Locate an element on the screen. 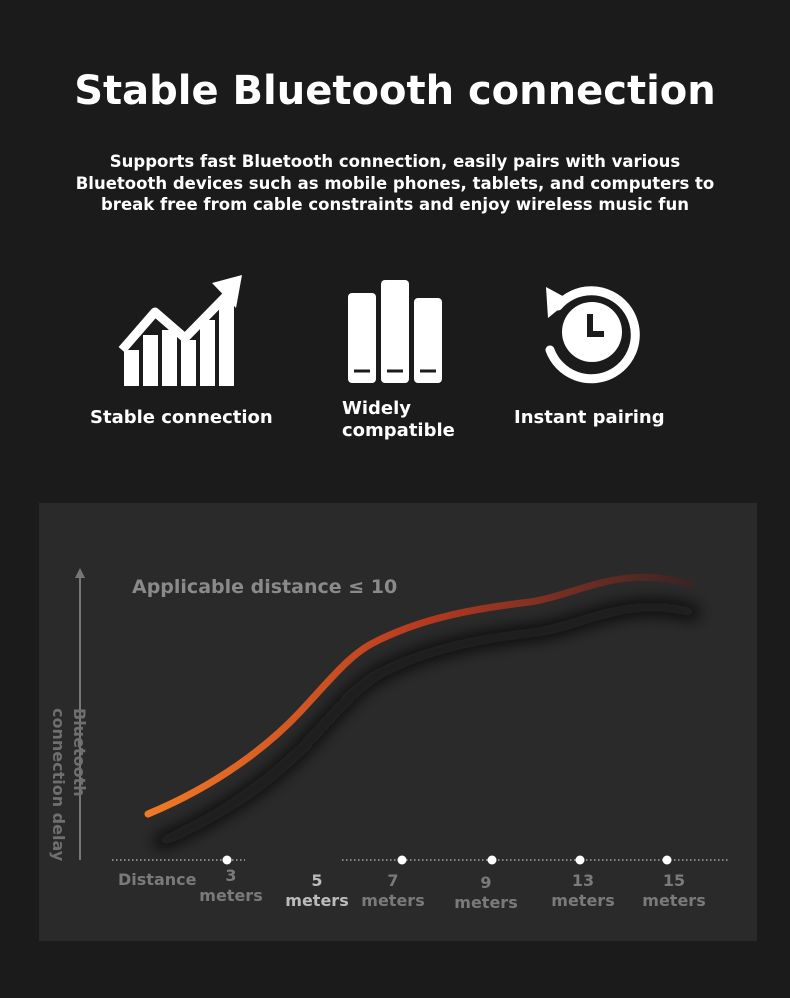 This screenshot has width=790, height=998. x-point-label: 5 meters is located at coordinates (317, 890).